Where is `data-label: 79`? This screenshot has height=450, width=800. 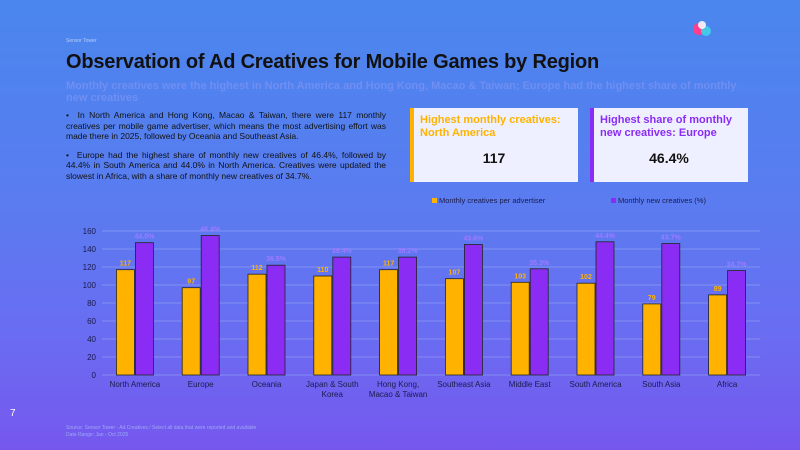 data-label: 79 is located at coordinates (652, 298).